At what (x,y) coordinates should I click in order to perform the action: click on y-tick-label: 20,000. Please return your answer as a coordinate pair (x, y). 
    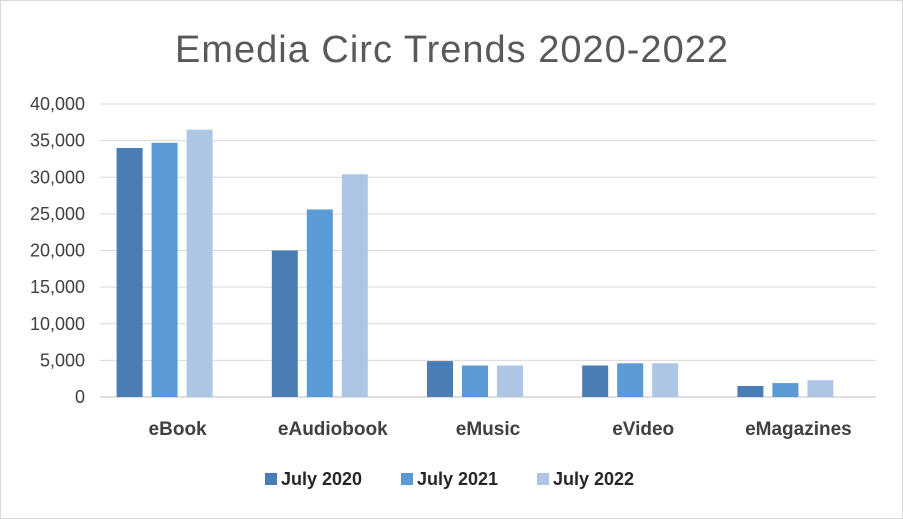
    Looking at the image, I should click on (57, 251).